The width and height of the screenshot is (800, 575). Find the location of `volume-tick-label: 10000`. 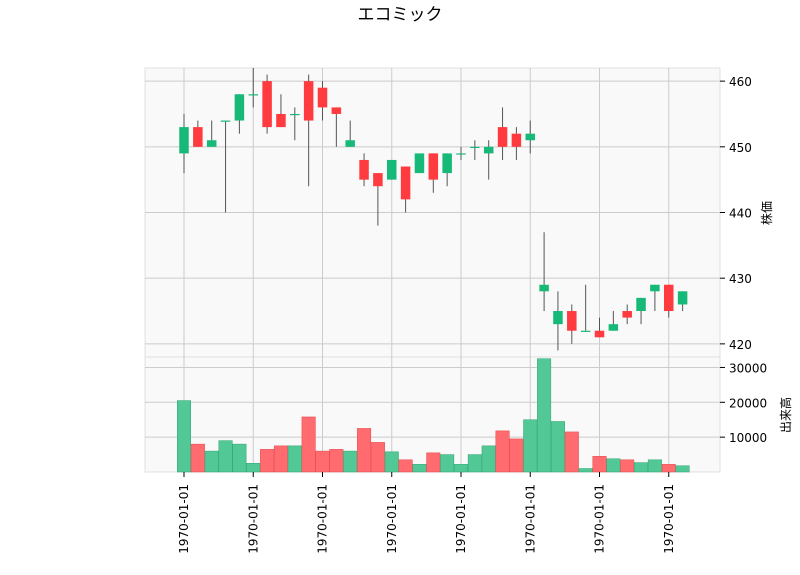

volume-tick-label: 10000 is located at coordinates (748, 438).